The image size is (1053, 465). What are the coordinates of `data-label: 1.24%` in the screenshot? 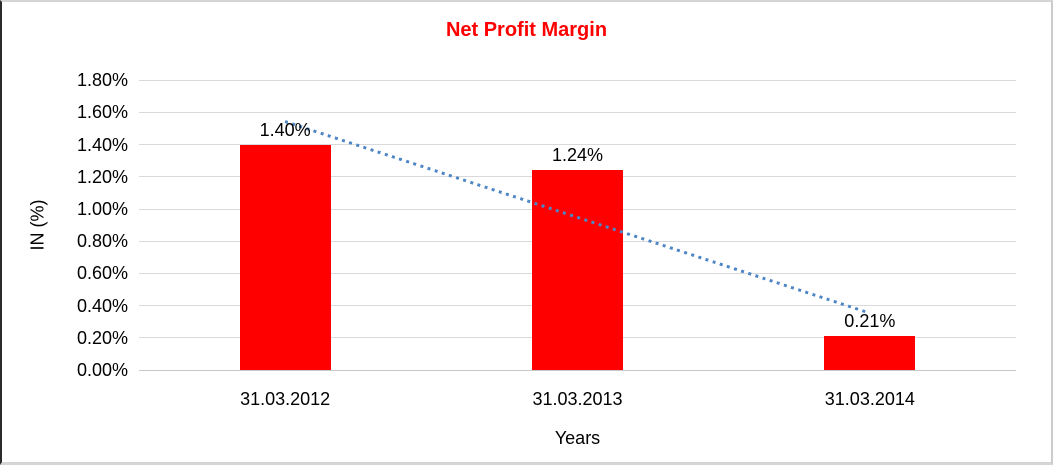 It's located at (577, 155).